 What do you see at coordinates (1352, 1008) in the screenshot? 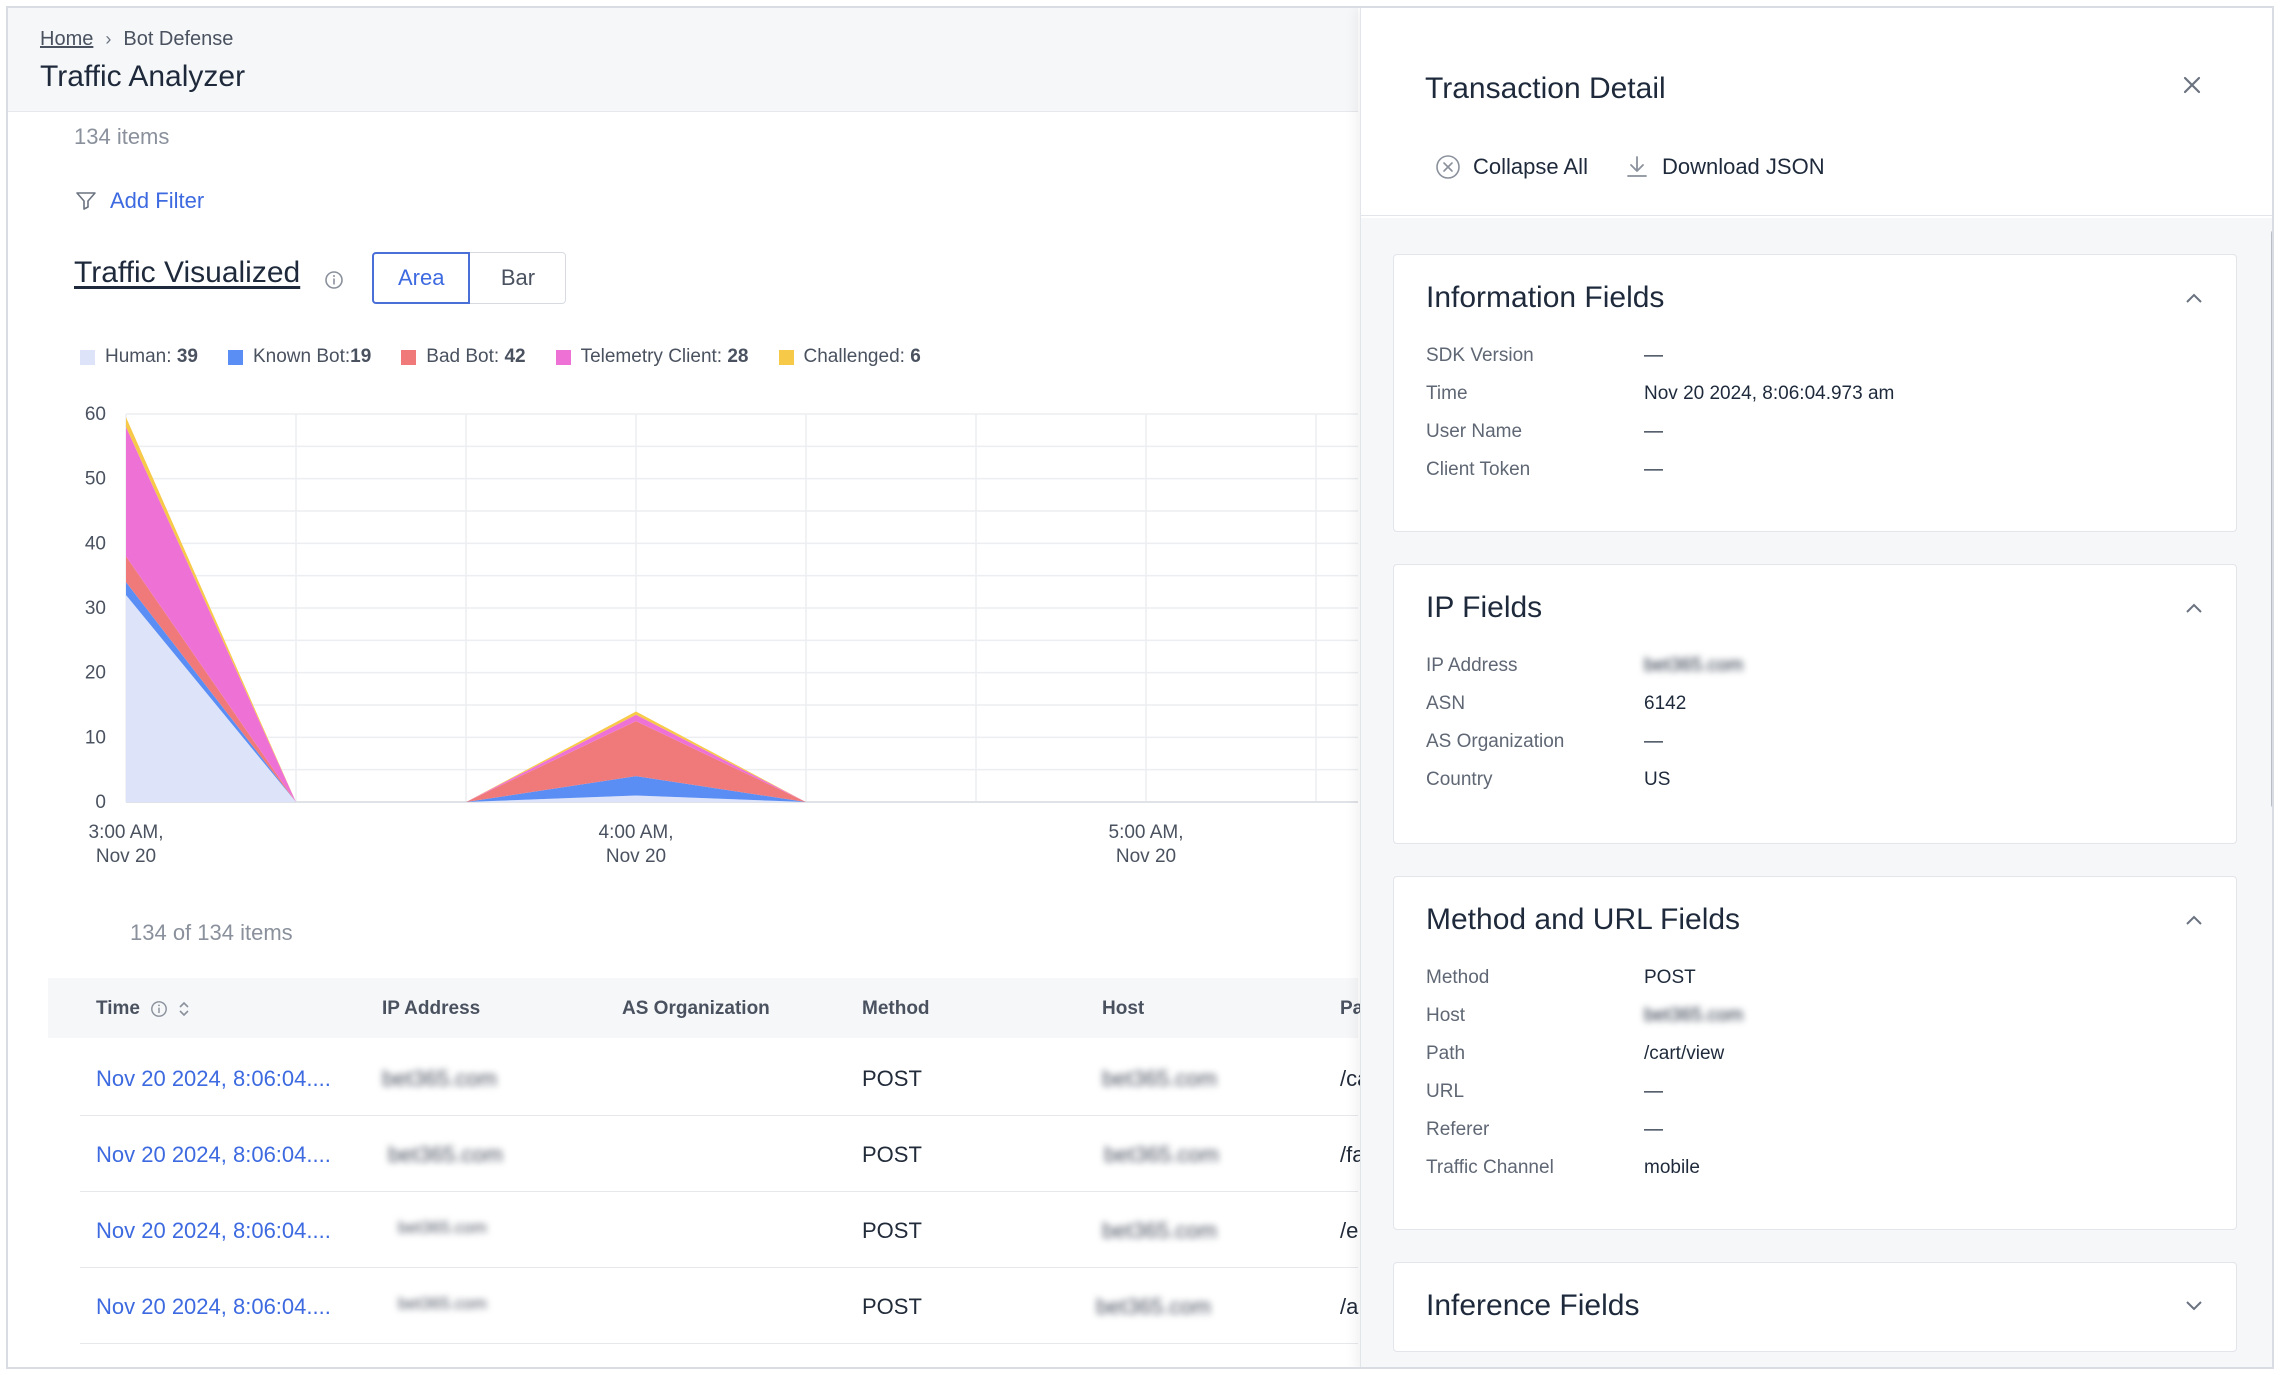
I see `column-header-path: Pa` at bounding box center [1352, 1008].